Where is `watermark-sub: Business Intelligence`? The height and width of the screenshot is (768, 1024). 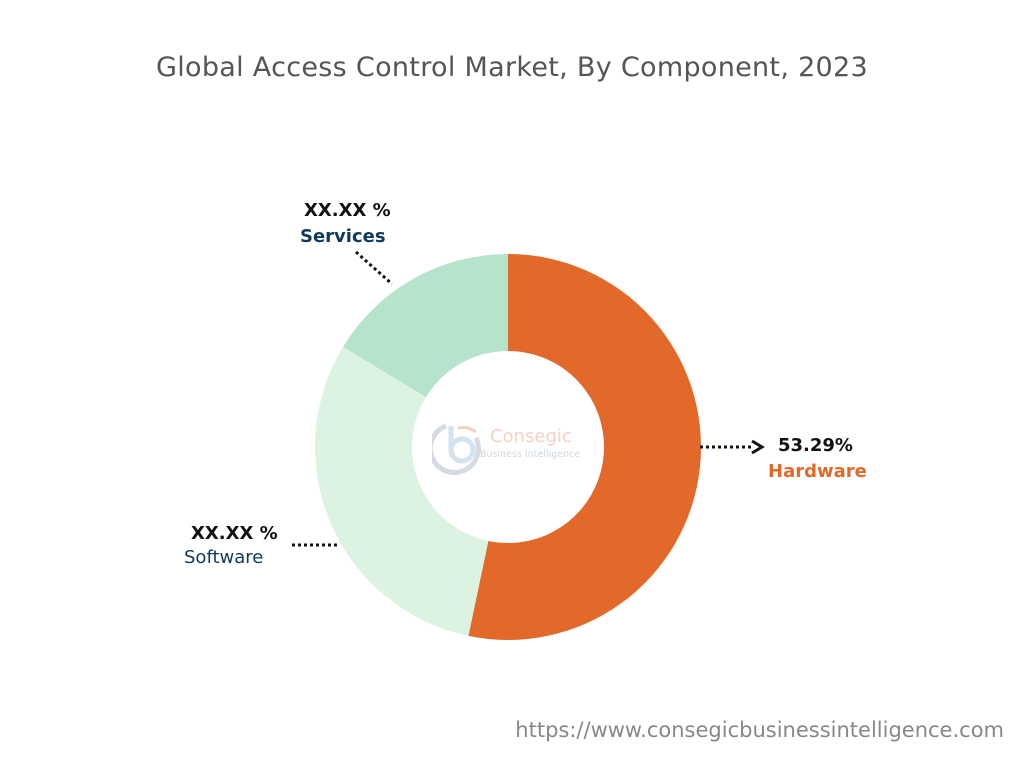
watermark-sub: Business Intelligence is located at coordinates (530, 454).